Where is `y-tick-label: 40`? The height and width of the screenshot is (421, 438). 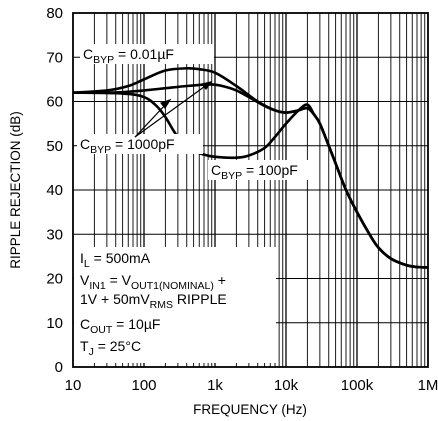
y-tick-label: 40 is located at coordinates (54, 190).